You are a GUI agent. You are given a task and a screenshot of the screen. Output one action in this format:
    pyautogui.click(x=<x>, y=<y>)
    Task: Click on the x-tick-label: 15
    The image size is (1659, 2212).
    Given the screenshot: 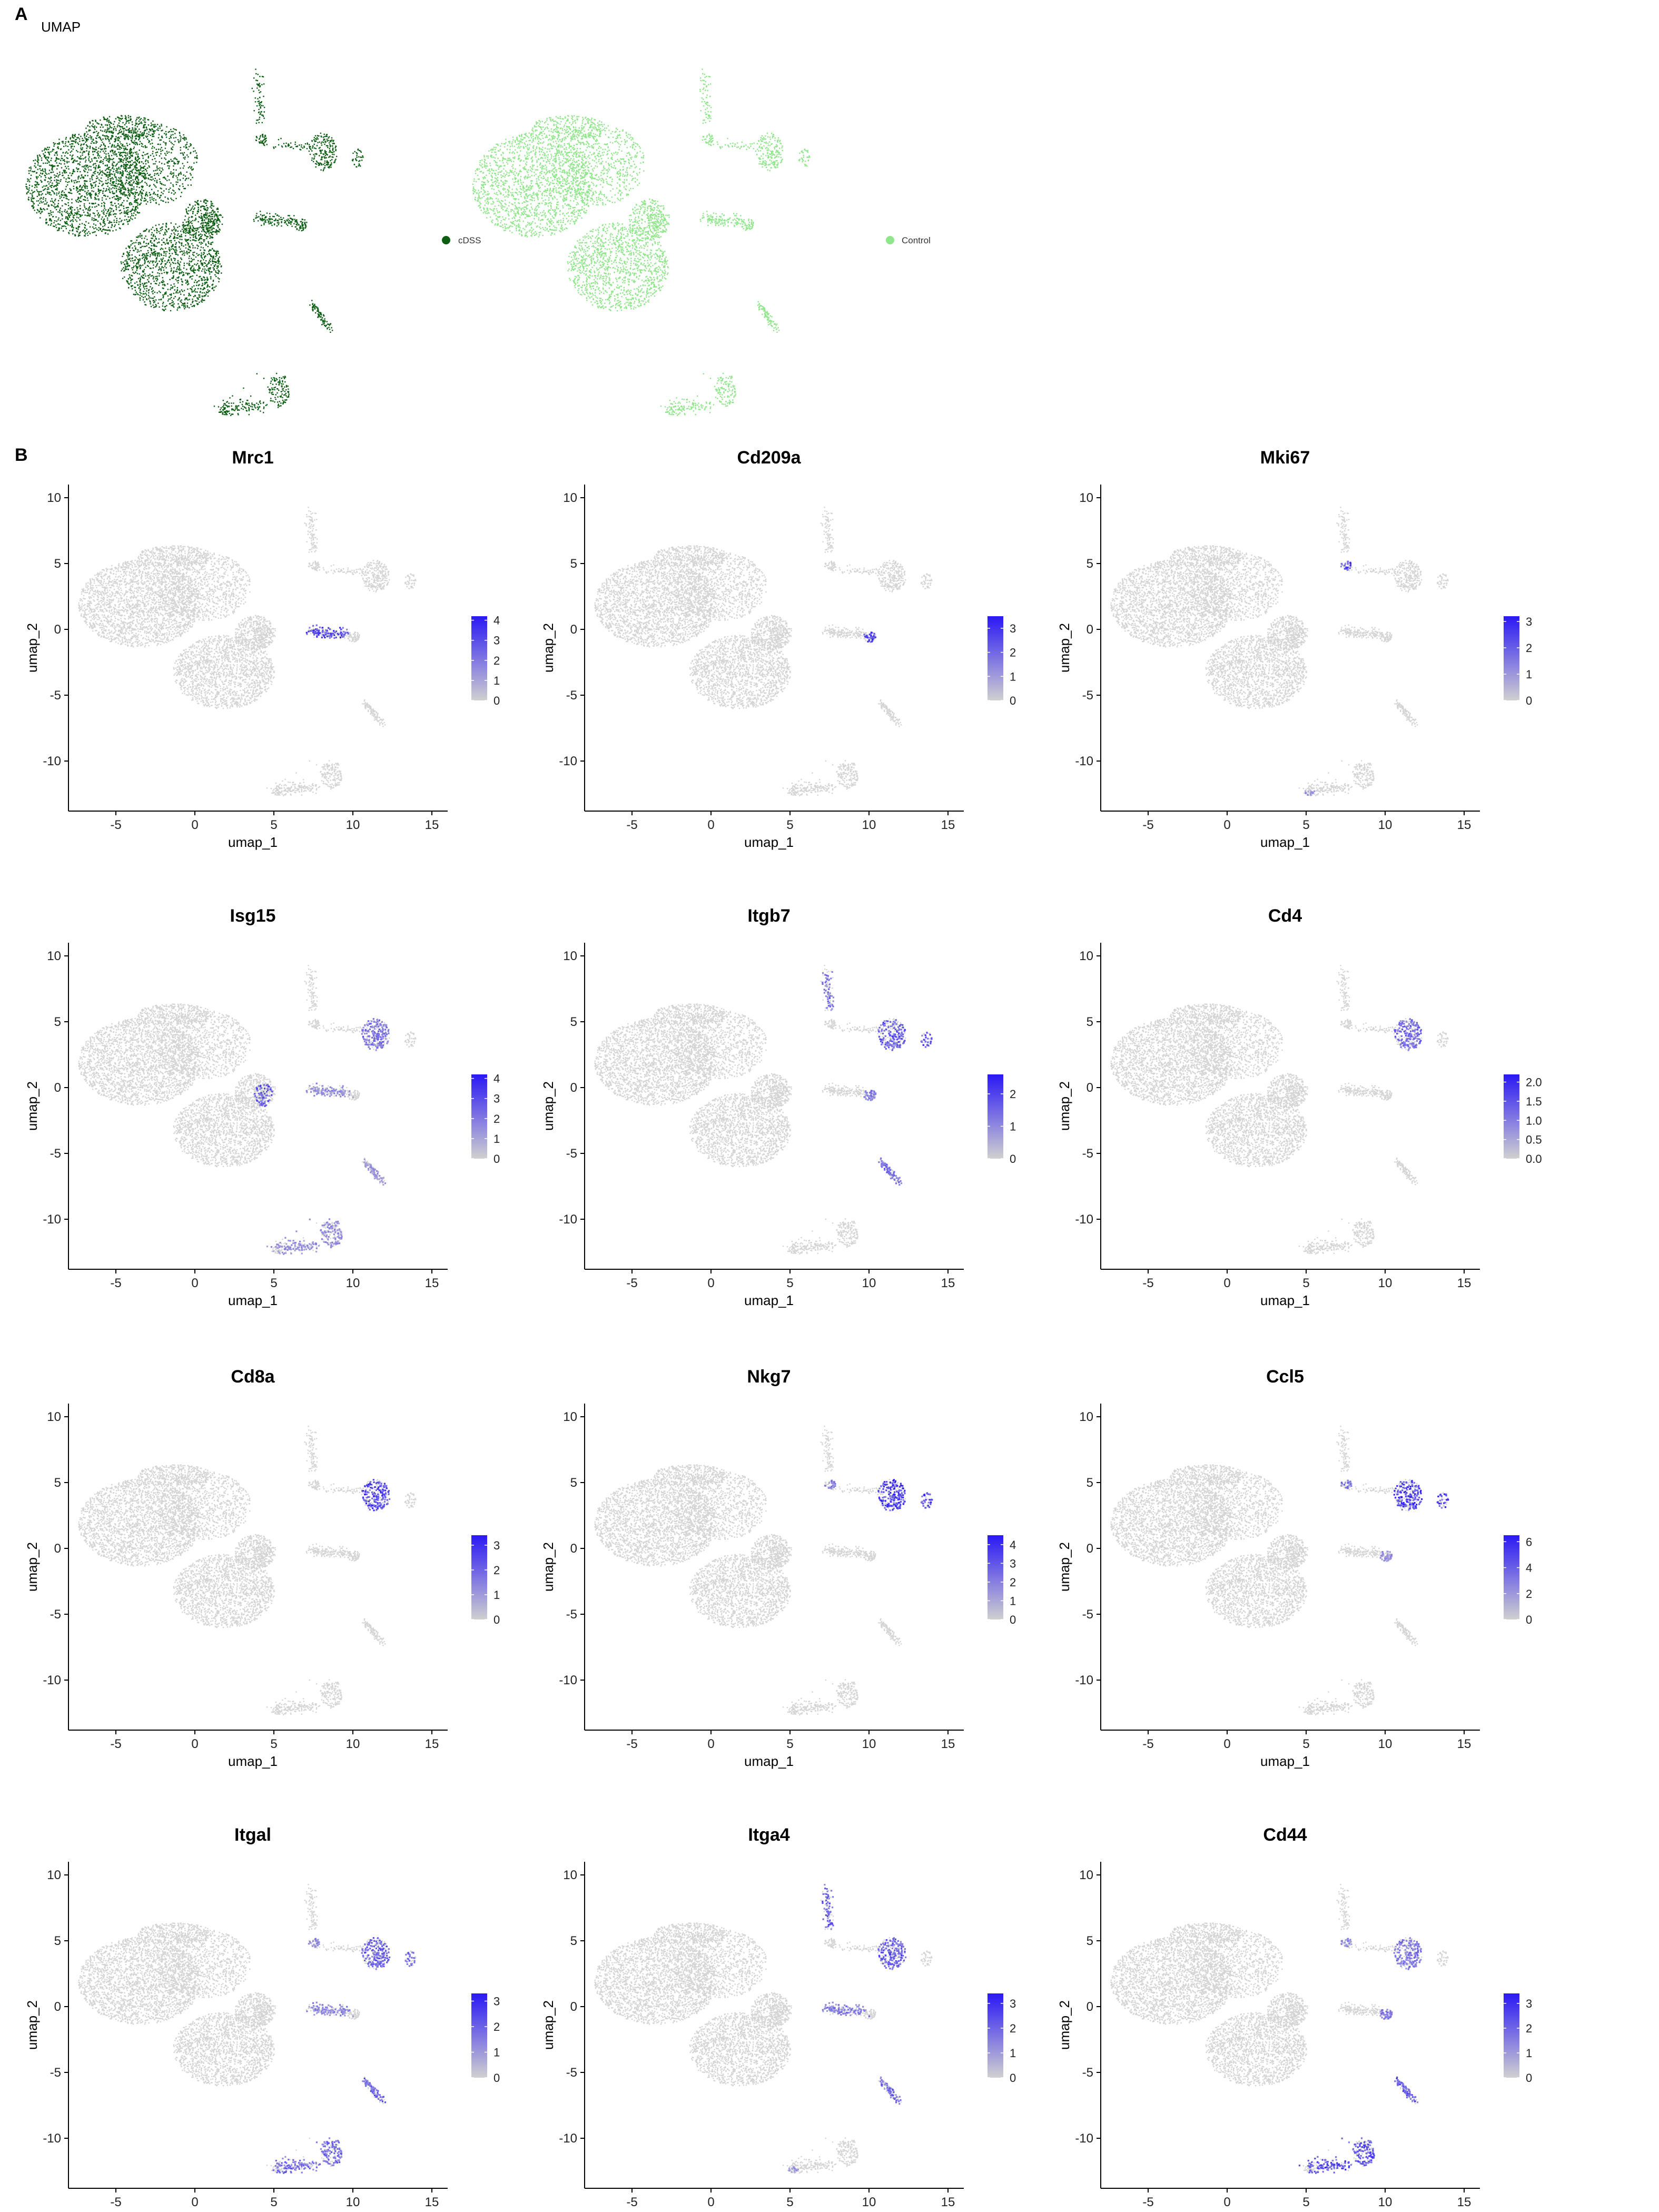 What is the action you would take?
    pyautogui.click(x=1464, y=1283)
    